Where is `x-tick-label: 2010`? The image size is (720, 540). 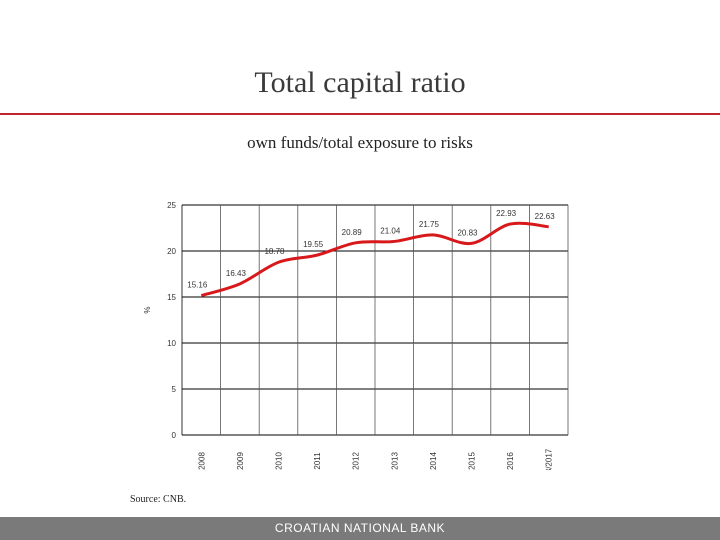
x-tick-label: 2010 is located at coordinates (279, 461).